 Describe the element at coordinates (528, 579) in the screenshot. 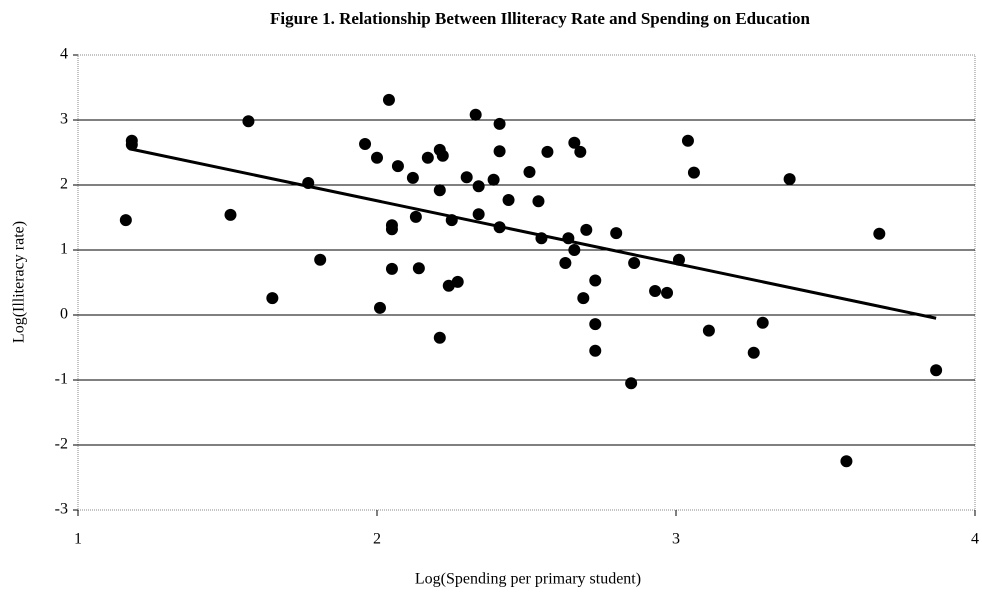

I see `x-axis-label: Log(Spending per primary student)` at that location.